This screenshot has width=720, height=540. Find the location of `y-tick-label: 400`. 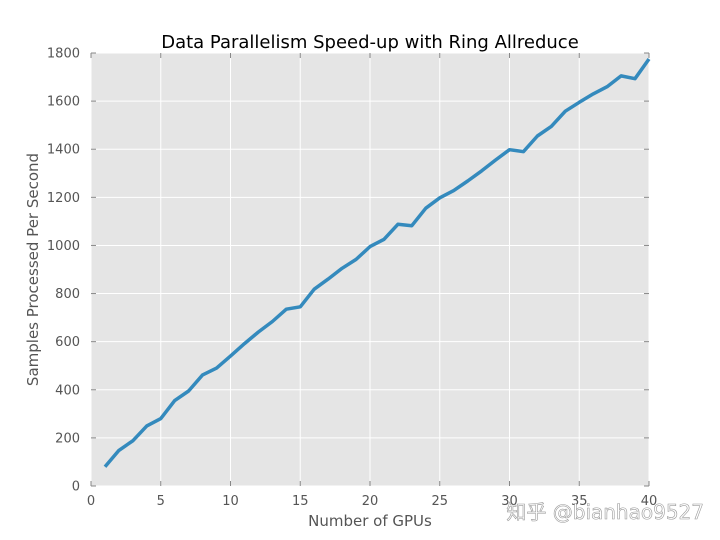

y-tick-label: 400 is located at coordinates (67, 390).